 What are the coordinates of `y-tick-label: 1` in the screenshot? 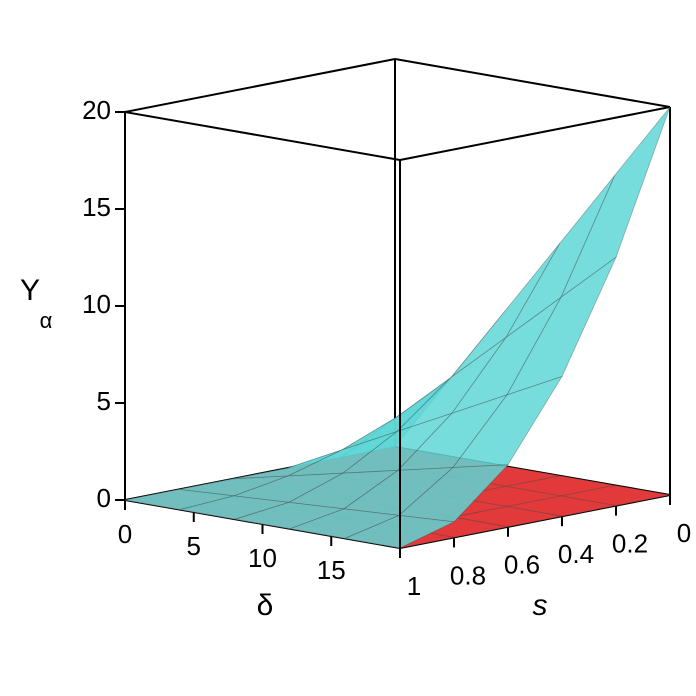 It's located at (414, 586).